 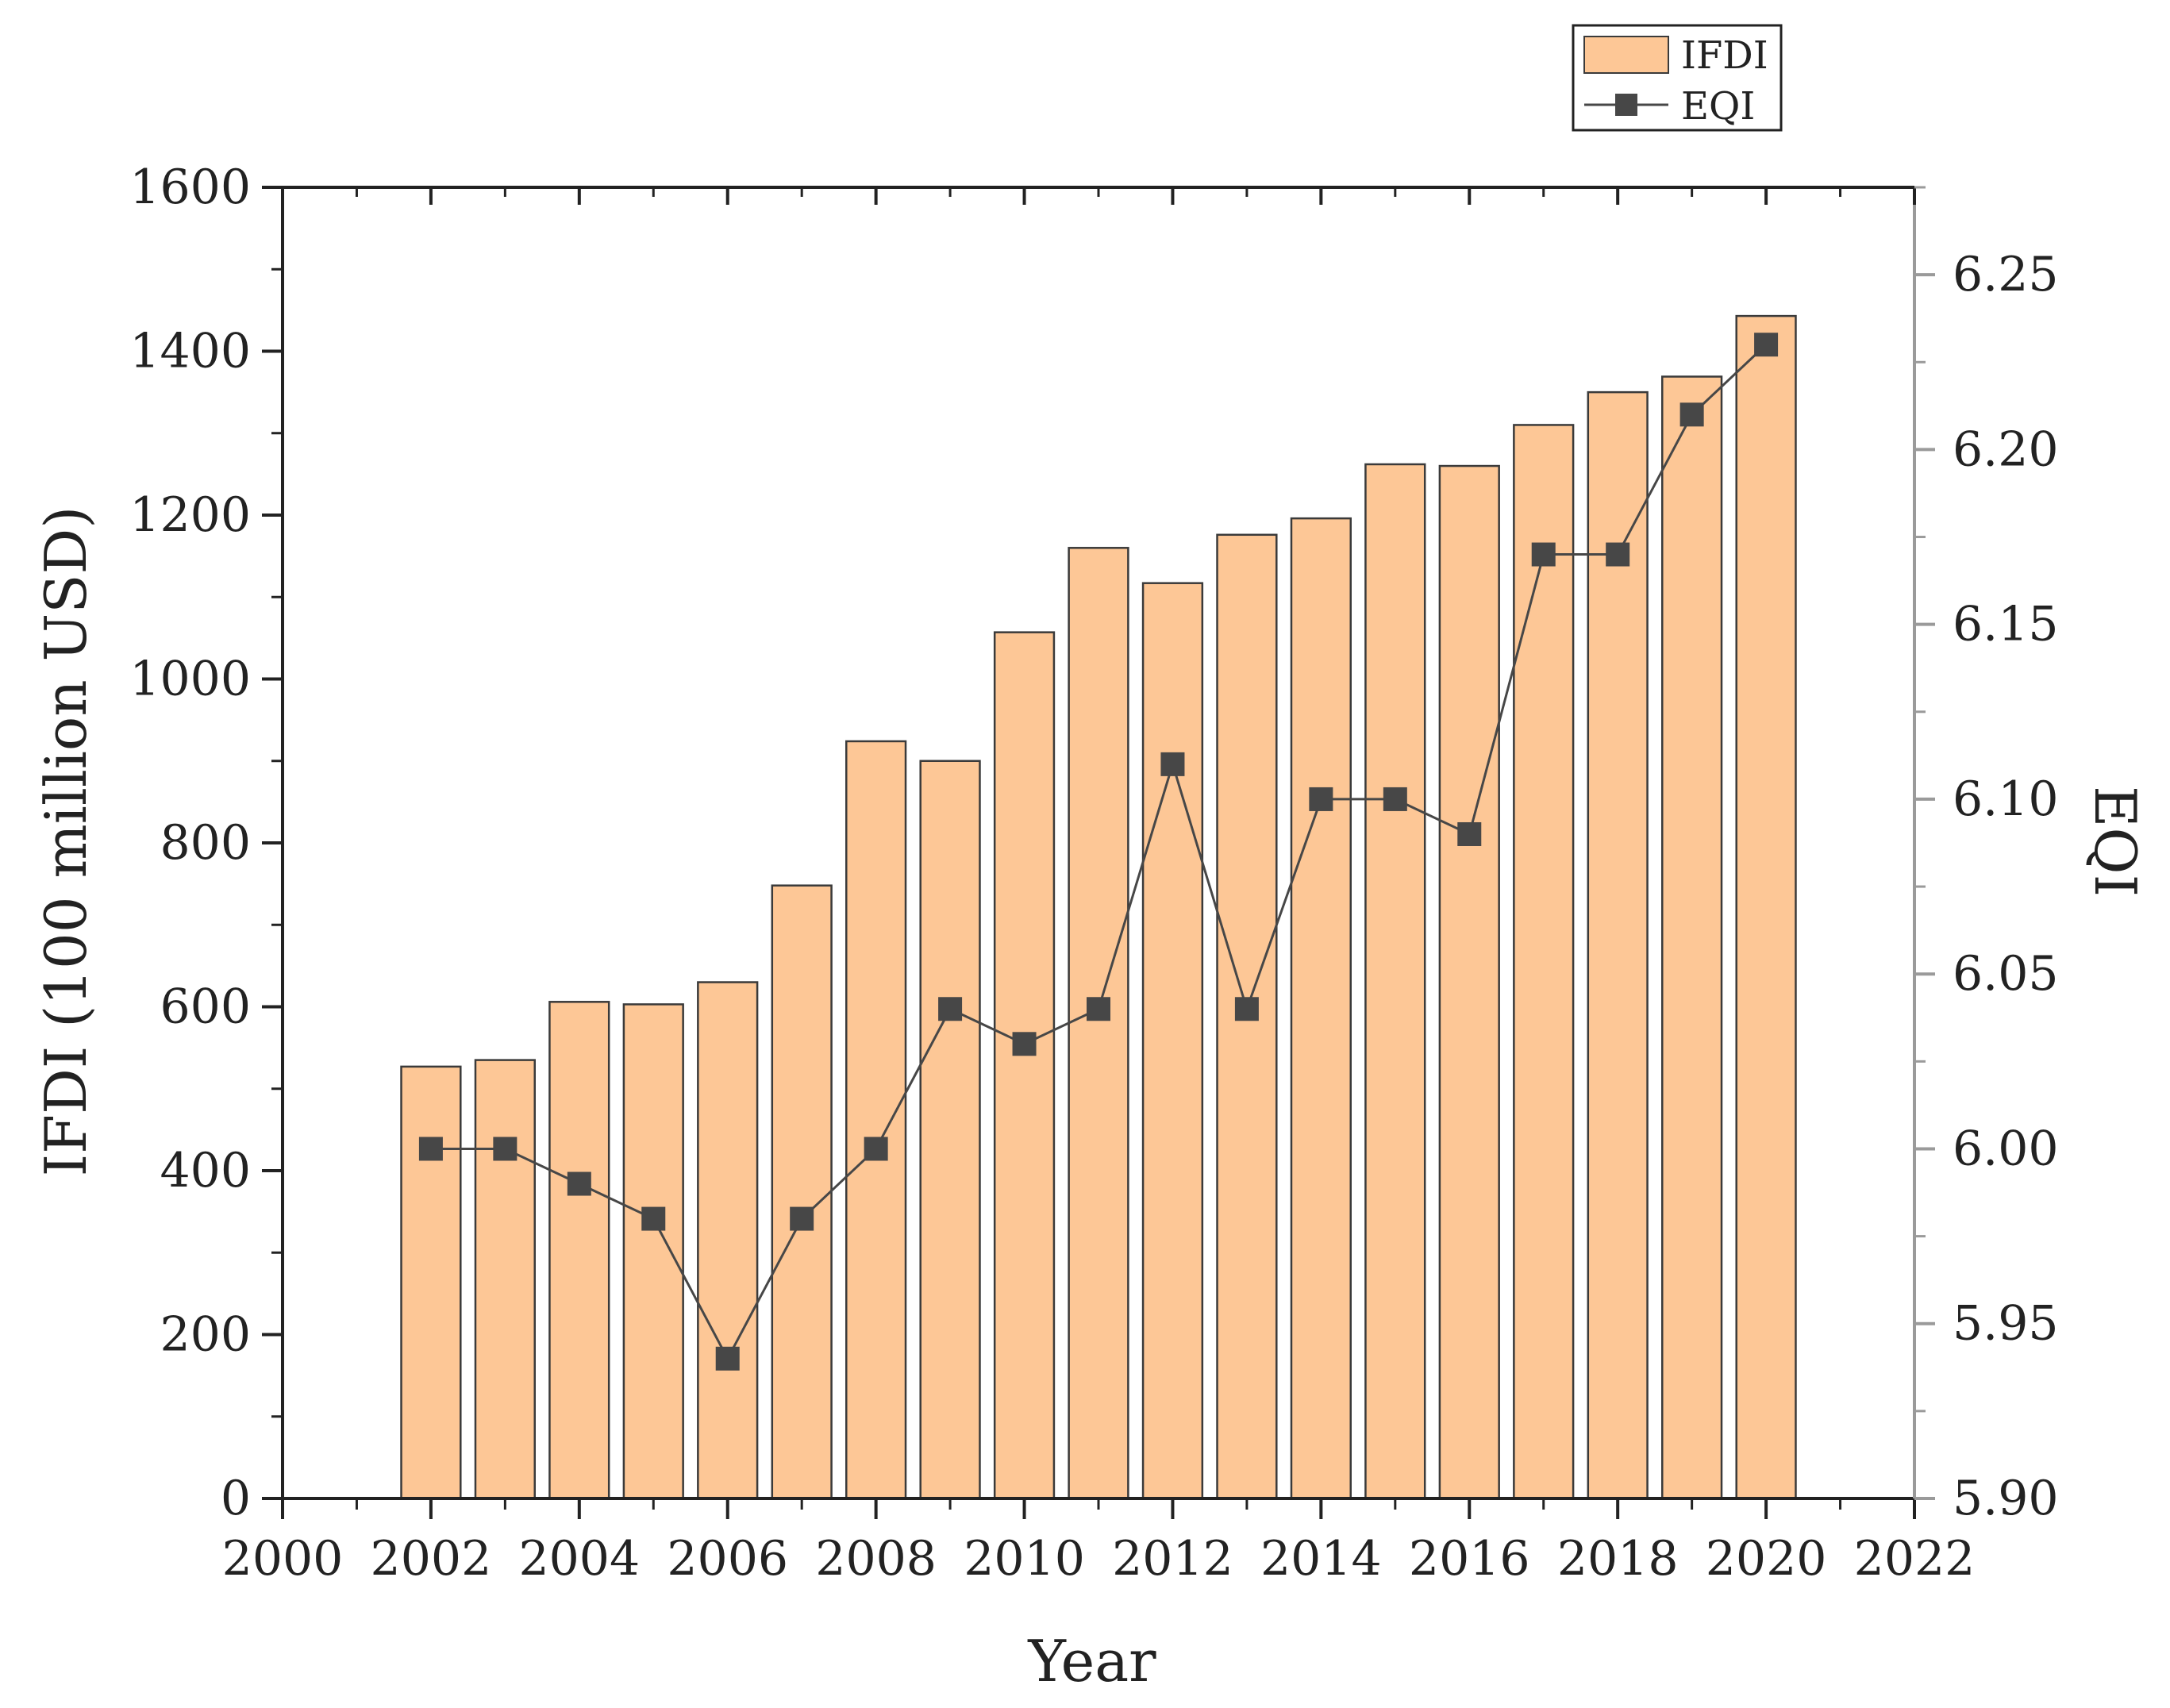 What do you see at coordinates (1024, 1065) in the screenshot?
I see `bar-ifdi-2010` at bounding box center [1024, 1065].